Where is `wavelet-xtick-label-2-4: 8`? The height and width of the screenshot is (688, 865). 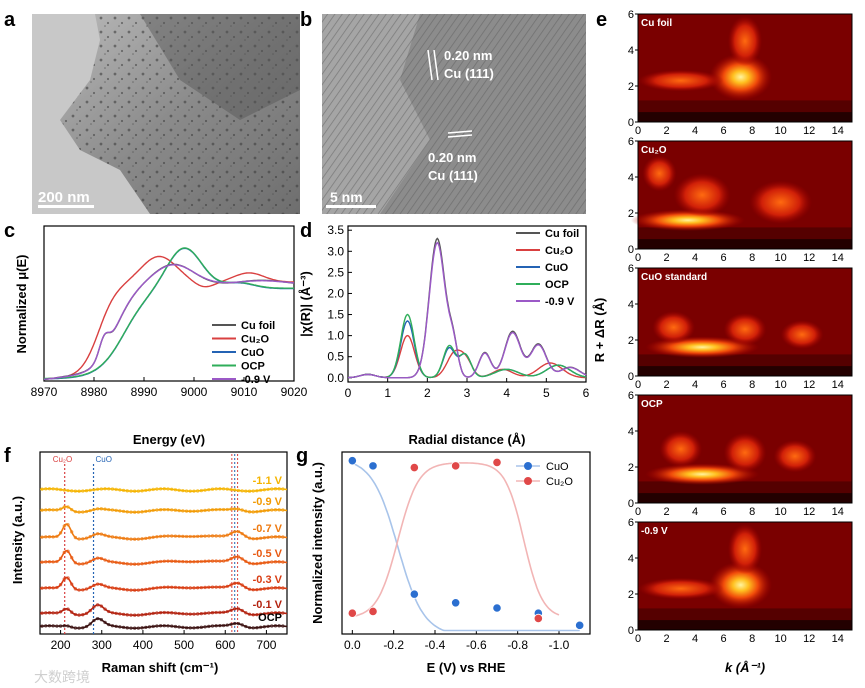
wavelet-xtick-label-2-4: 8 is located at coordinates (752, 385).